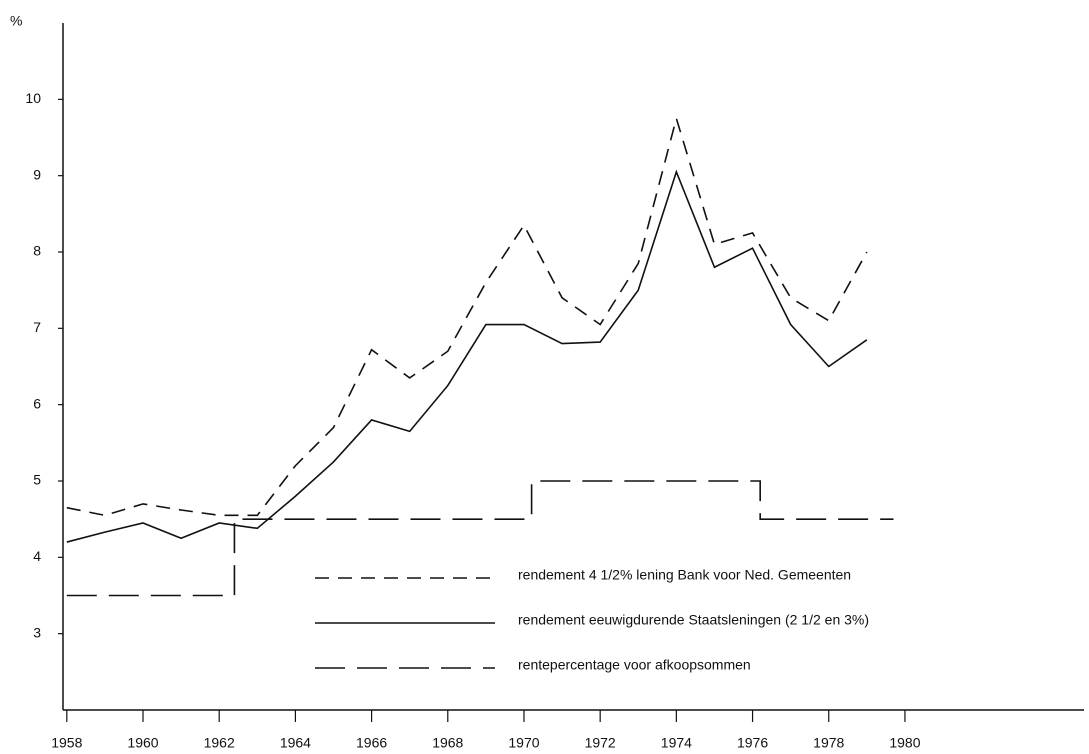 The image size is (1089, 754). Describe the element at coordinates (37, 556) in the screenshot. I see `y-tick-label: 4` at that location.